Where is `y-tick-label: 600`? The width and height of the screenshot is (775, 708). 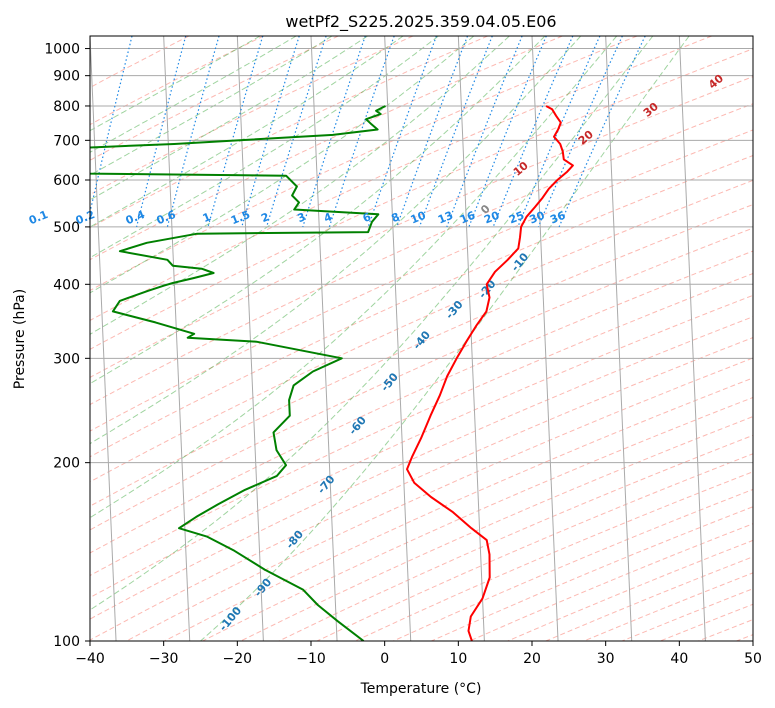 y-tick-label: 600 is located at coordinates (66, 181).